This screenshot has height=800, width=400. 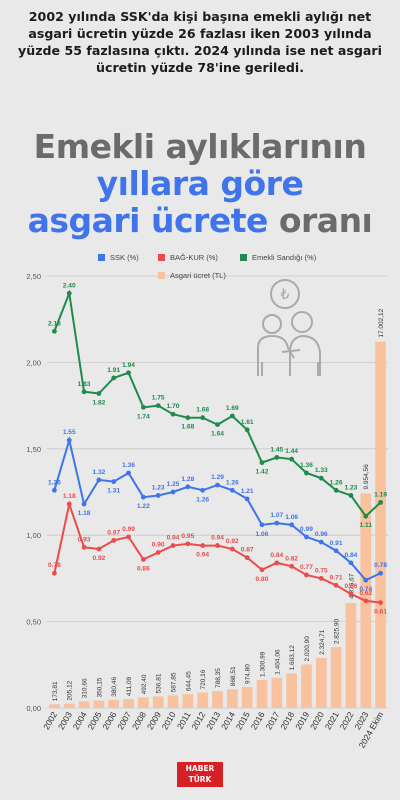 I want to click on asgari-bar-label: 868,51, so click(x=233, y=676).